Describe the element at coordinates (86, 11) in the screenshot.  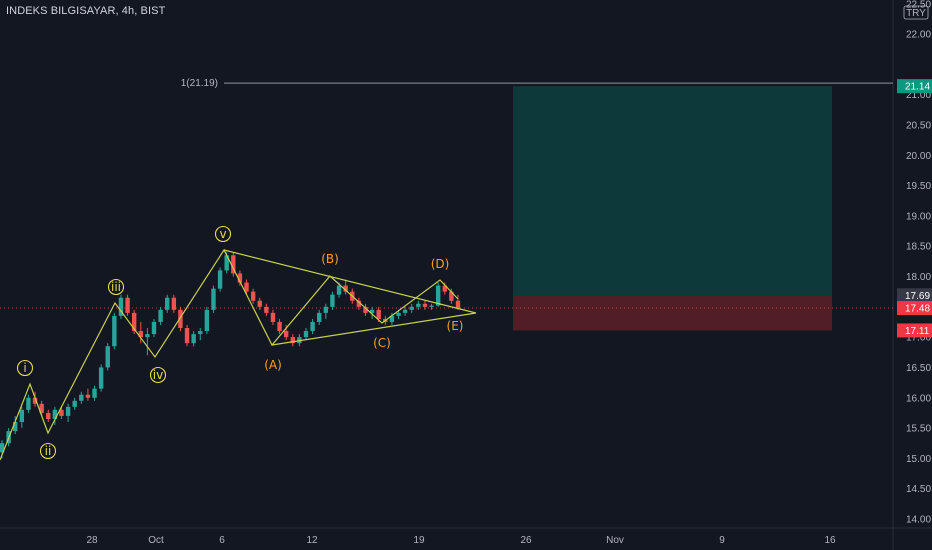
I see `symbol-title: INDEKS BILGISAYAR, 4h, BIST` at that location.